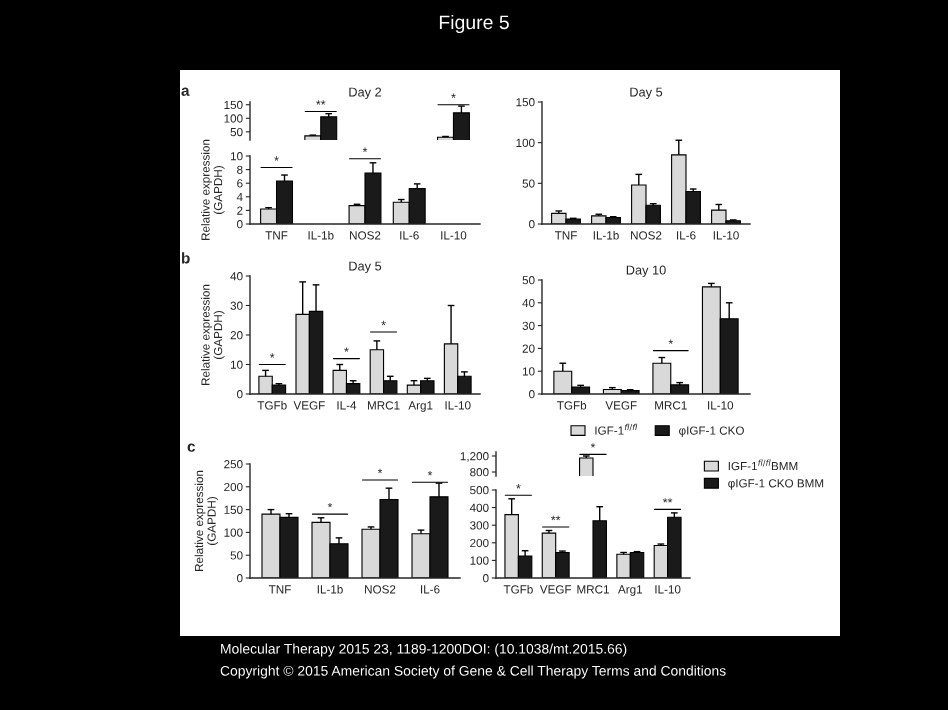 The width and height of the screenshot is (948, 710). Describe the element at coordinates (474, 24) in the screenshot. I see `text: Figure 5` at that location.